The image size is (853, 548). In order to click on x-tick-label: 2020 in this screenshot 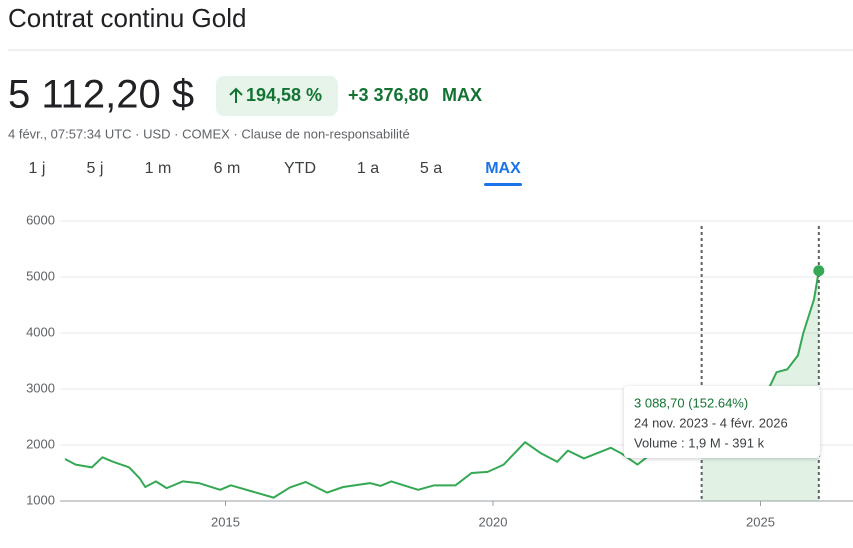, I will do `click(493, 521)`.